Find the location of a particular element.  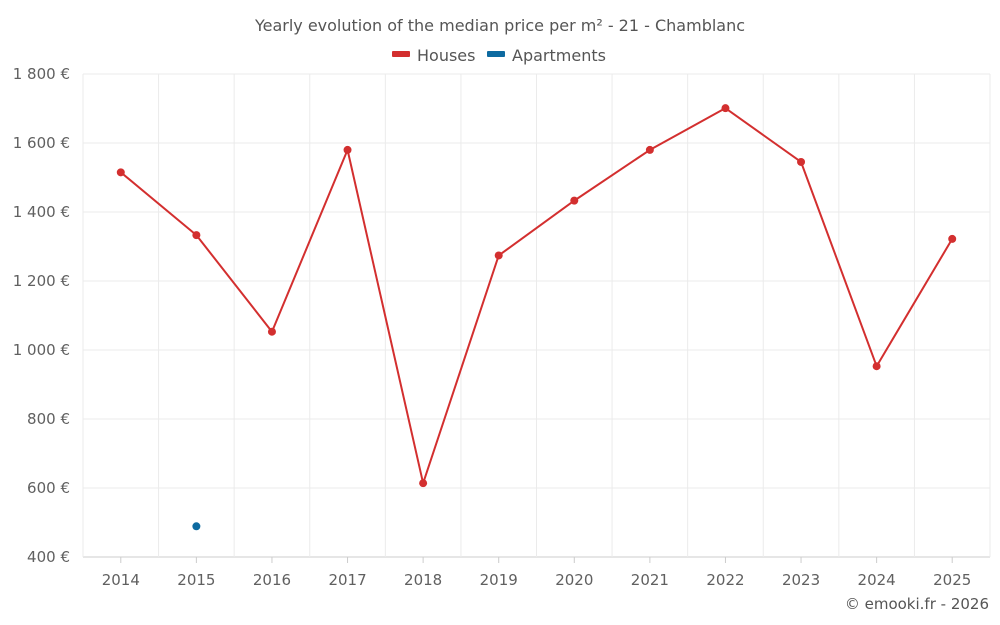

legend-swatch-houses is located at coordinates (401, 54).